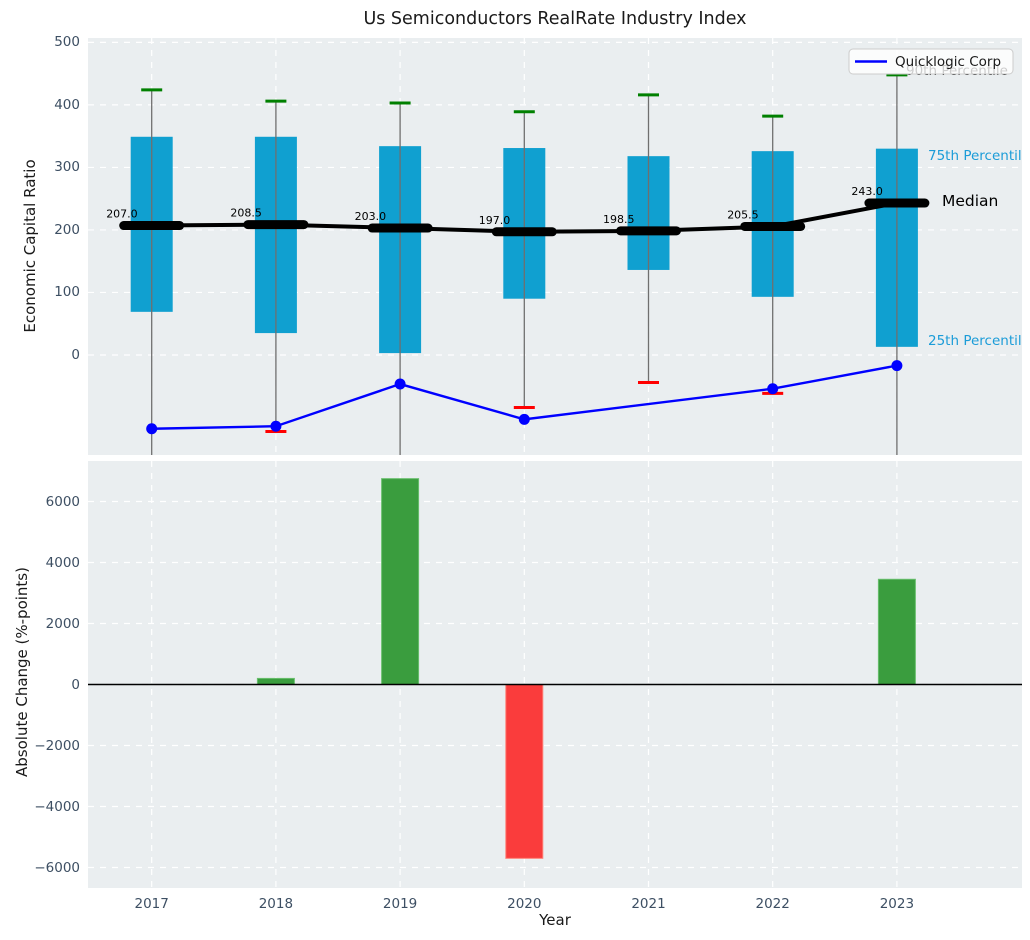 The height and width of the screenshot is (940, 1030). I want to click on xtick-2018: 2018, so click(276, 904).